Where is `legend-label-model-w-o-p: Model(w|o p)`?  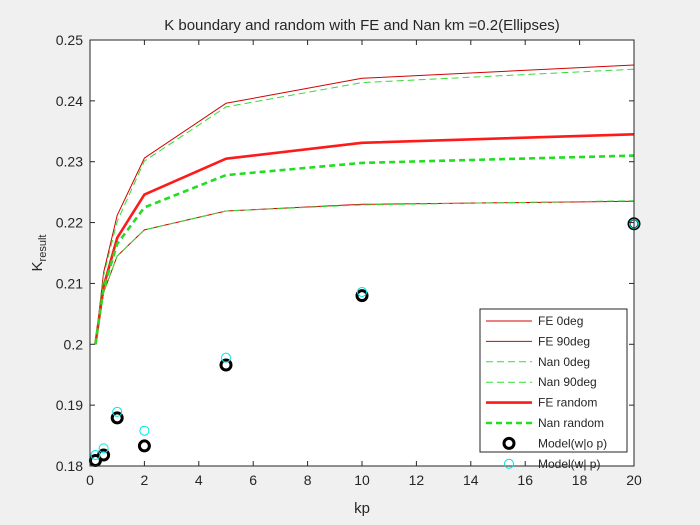 legend-label-model-w-o-p: Model(w|o p) is located at coordinates (572, 443).